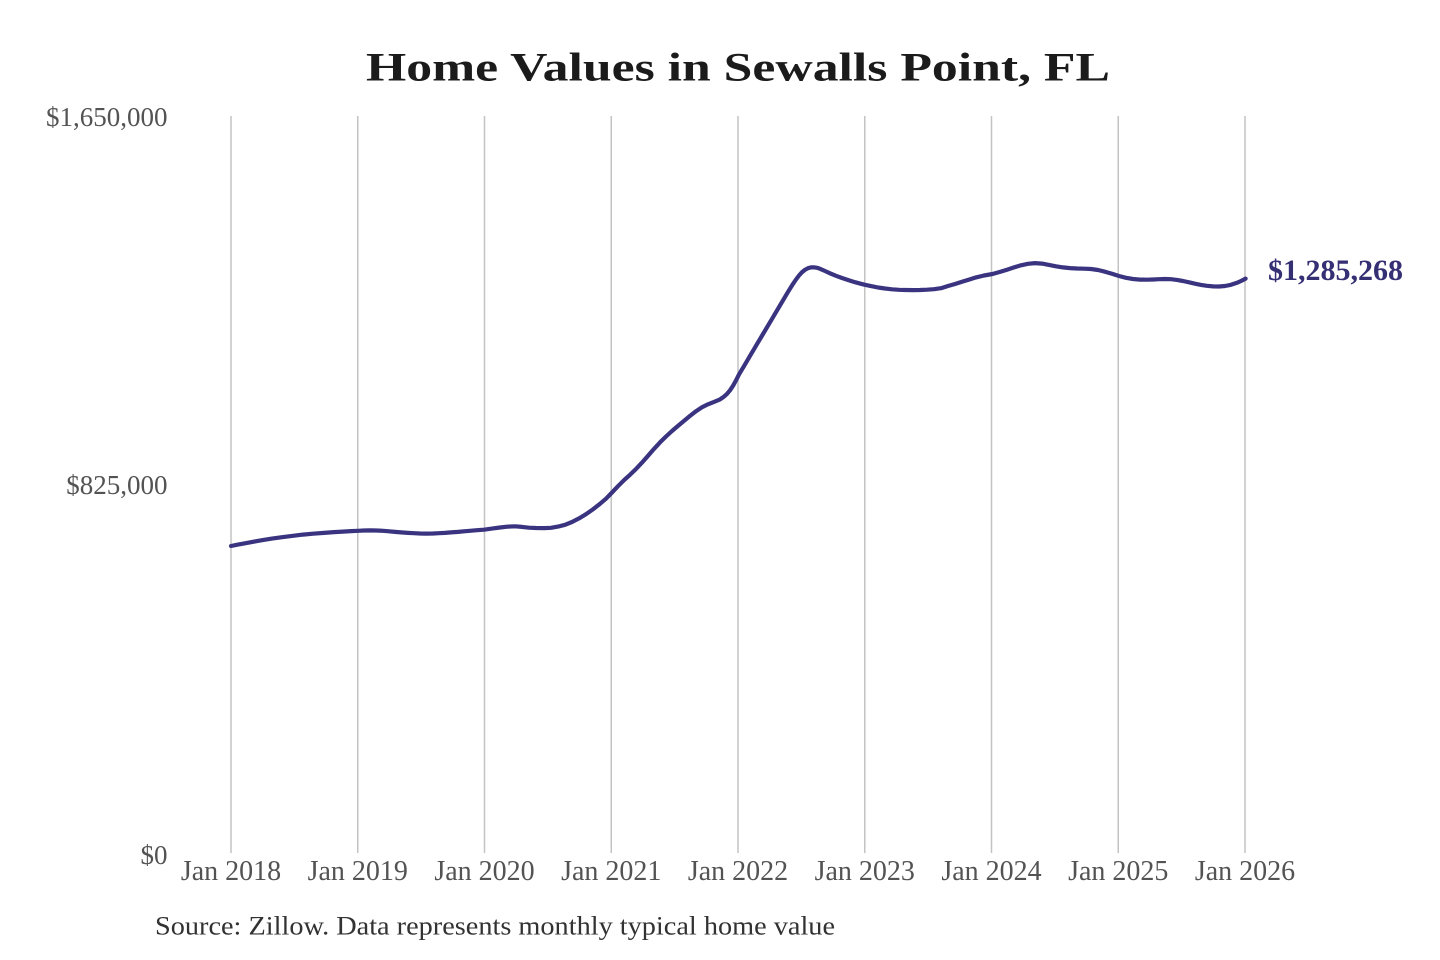 The width and height of the screenshot is (1440, 960). What do you see at coordinates (991, 871) in the screenshot?
I see `svg-text: Jan 2024` at bounding box center [991, 871].